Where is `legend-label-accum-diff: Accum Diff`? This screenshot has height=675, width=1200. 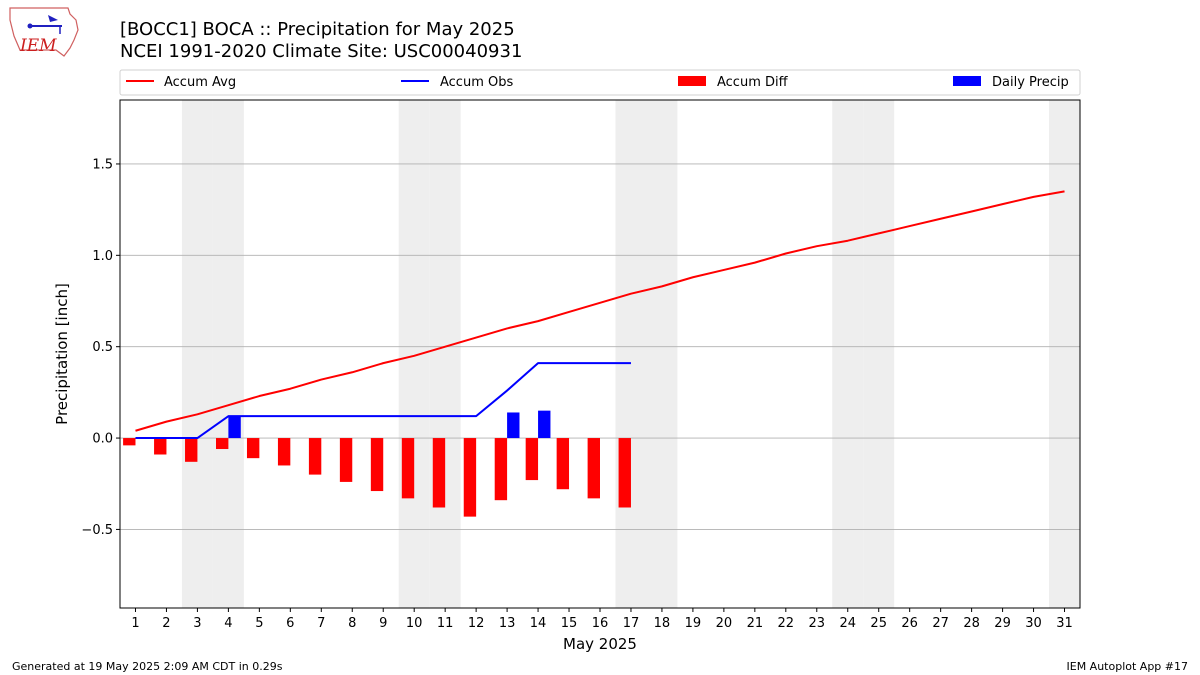 legend-label-accum-diff: Accum Diff is located at coordinates (753, 82).